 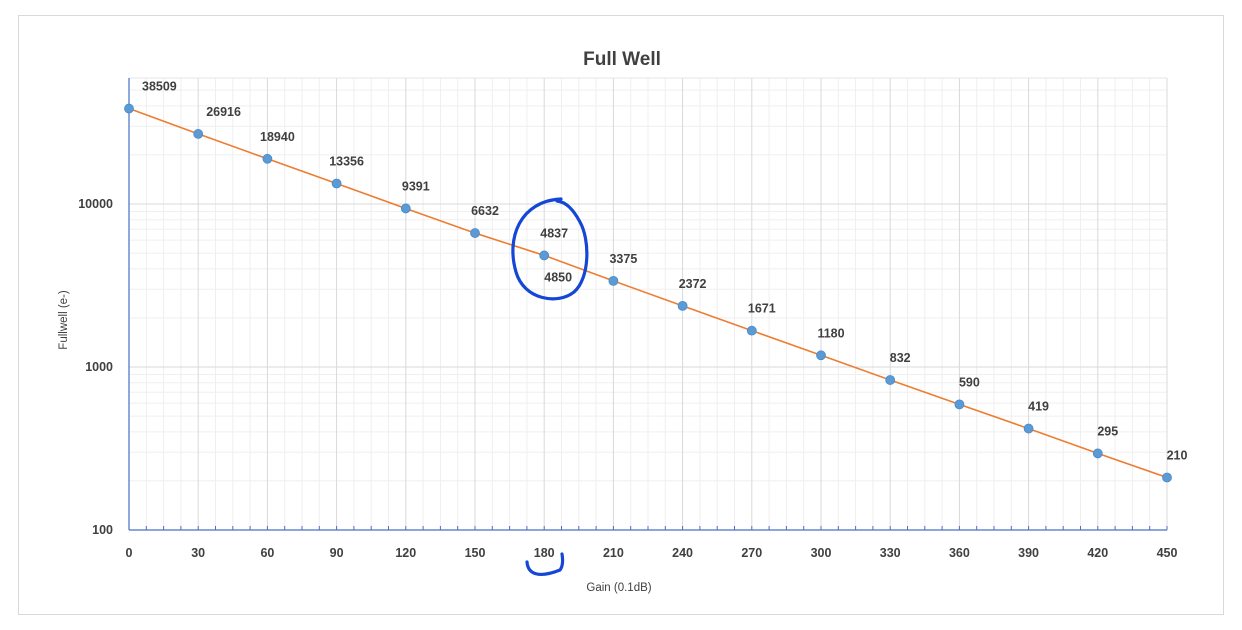 What do you see at coordinates (159, 87) in the screenshot?
I see `data-label: 38509` at bounding box center [159, 87].